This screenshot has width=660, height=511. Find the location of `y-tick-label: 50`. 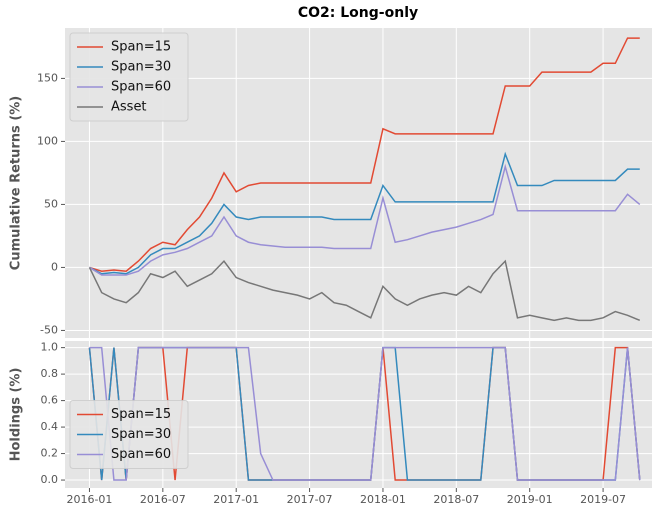

y-tick-label: 50 is located at coordinates (51, 203).